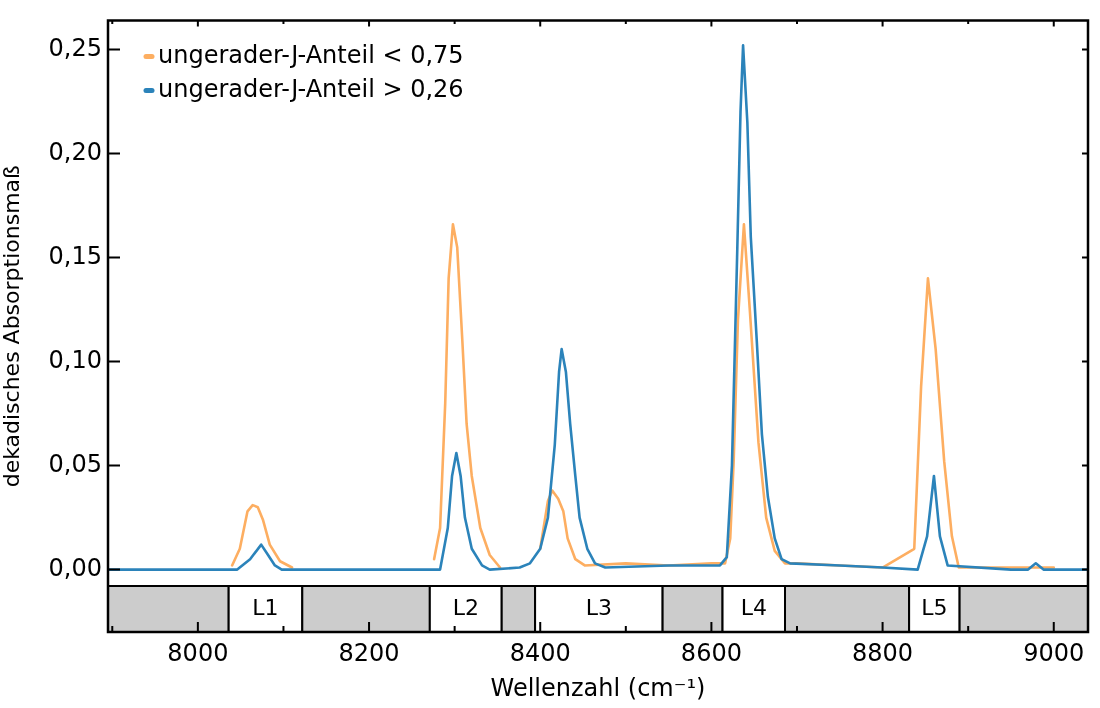 This screenshot has height=708, width=1100. What do you see at coordinates (883, 652) in the screenshot?
I see `x-tick-label: 8800` at bounding box center [883, 652].